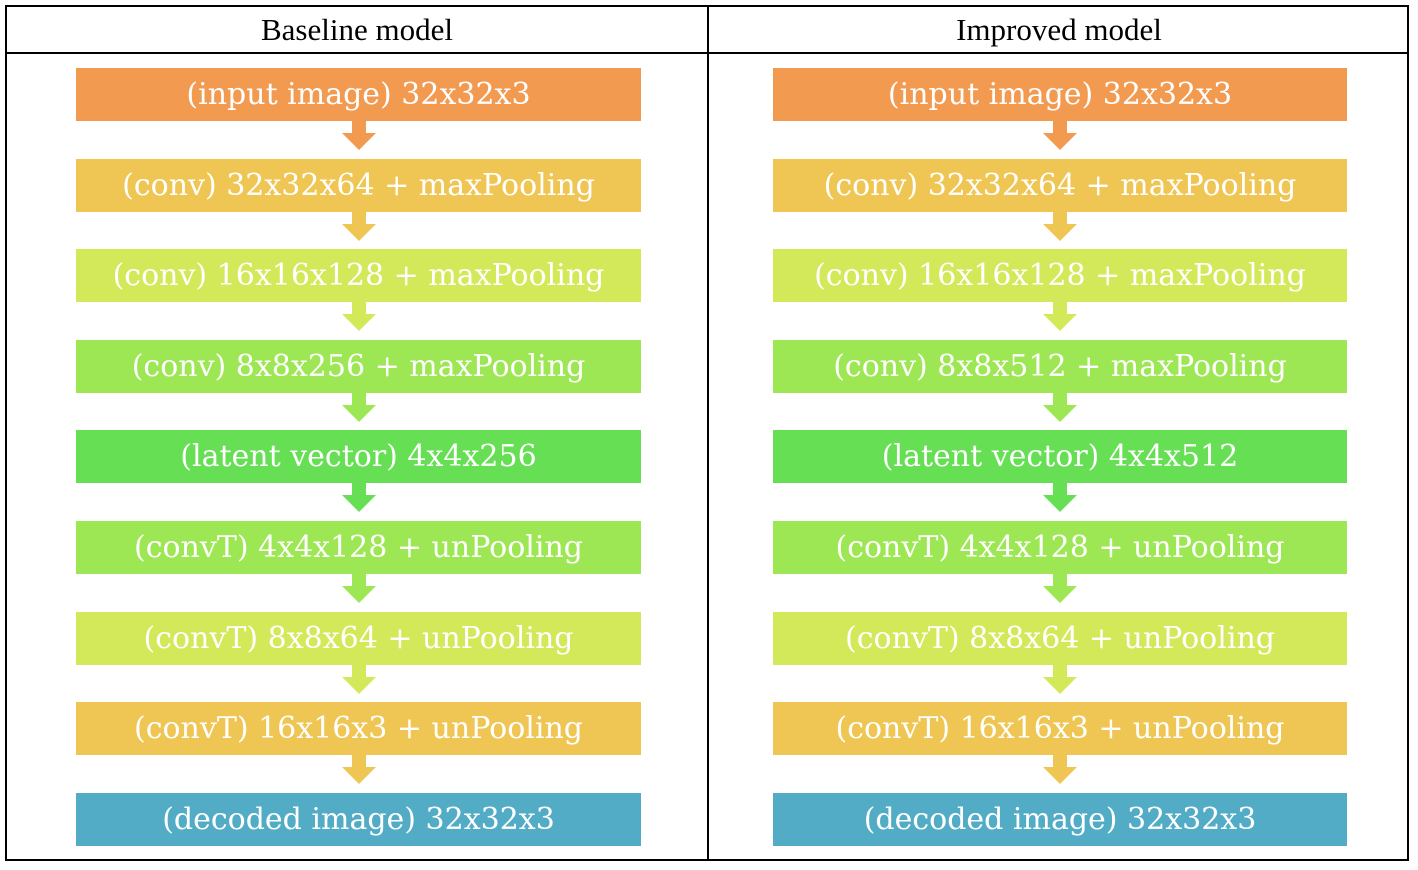  I want to click on layer-box-4: (conv) 8x8x512 + maxPooling, so click(1060, 366).